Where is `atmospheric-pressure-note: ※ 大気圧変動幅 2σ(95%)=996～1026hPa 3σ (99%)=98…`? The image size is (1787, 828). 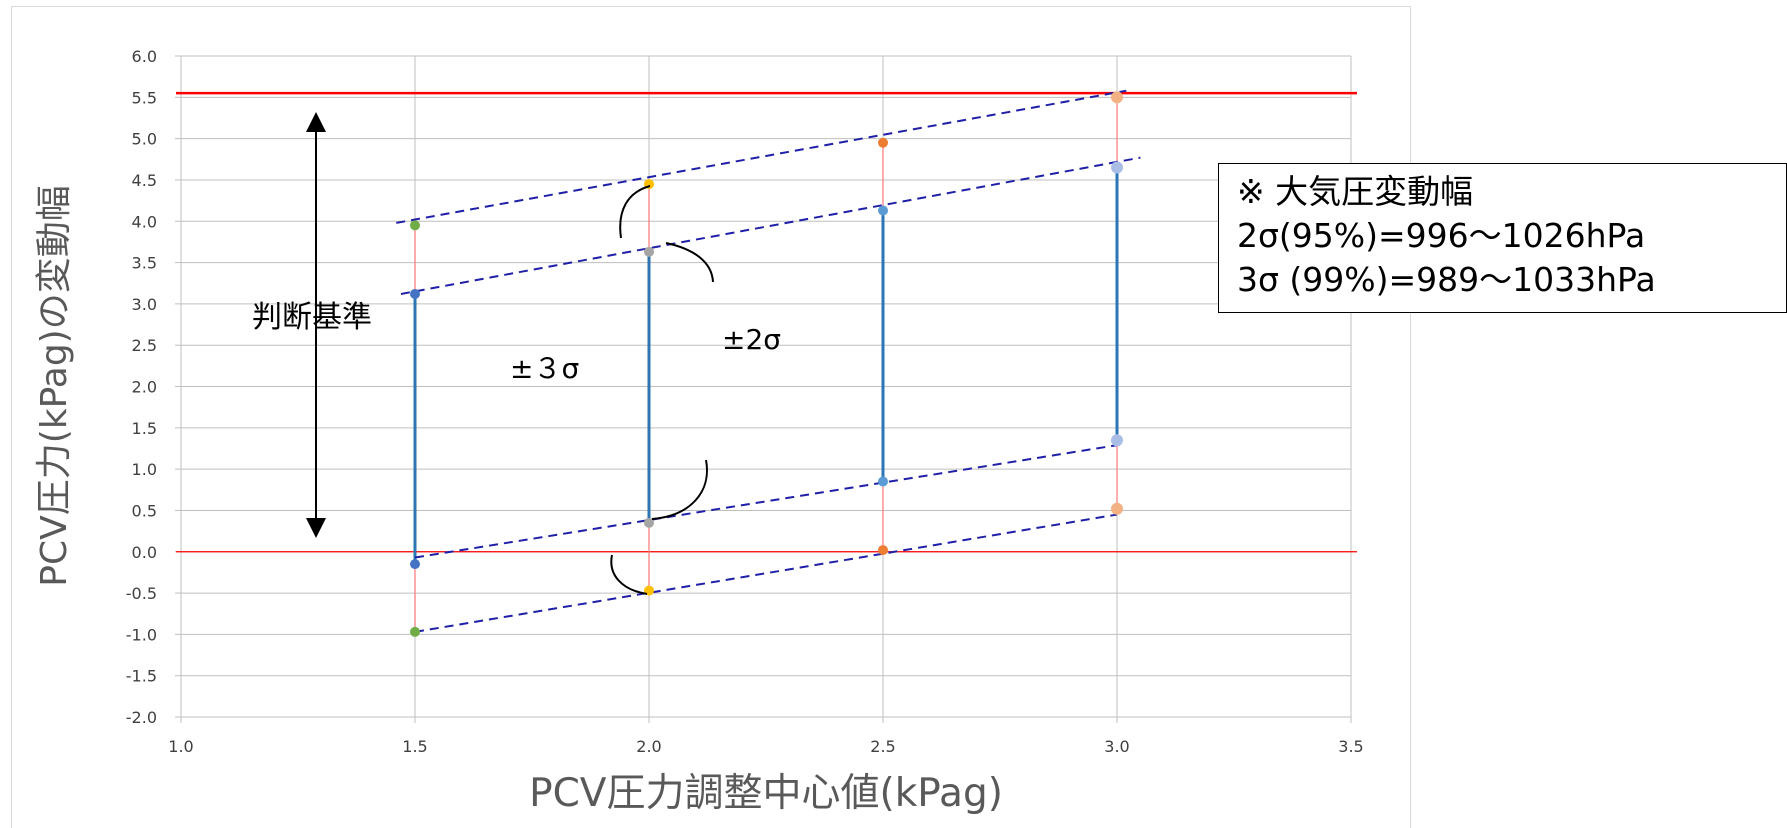
atmospheric-pressure-note: ※ 大気圧変動幅 2σ(95%)=996～1026hPa 3σ (99%)=98… is located at coordinates (1502, 238).